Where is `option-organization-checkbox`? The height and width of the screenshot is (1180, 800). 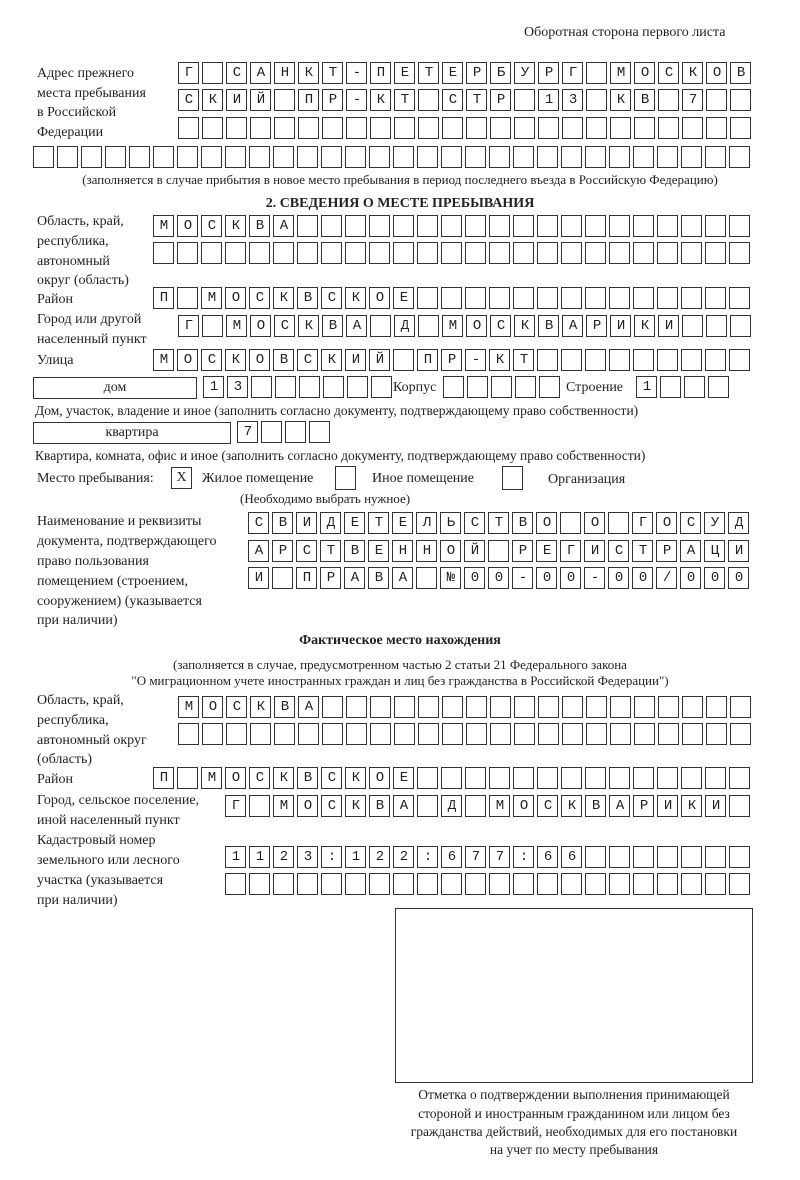 option-organization-checkbox is located at coordinates (512, 478).